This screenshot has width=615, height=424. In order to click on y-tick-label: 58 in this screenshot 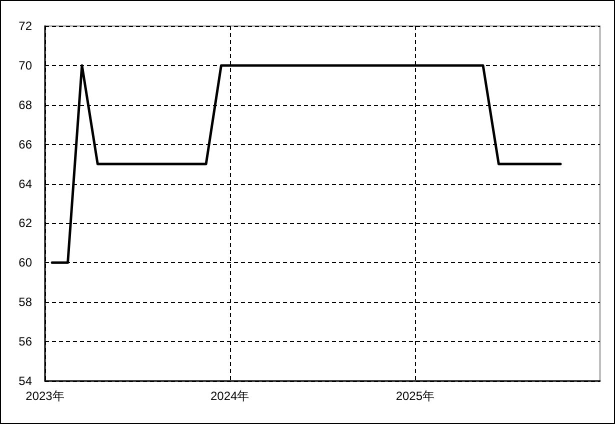, I will do `click(25, 302)`.